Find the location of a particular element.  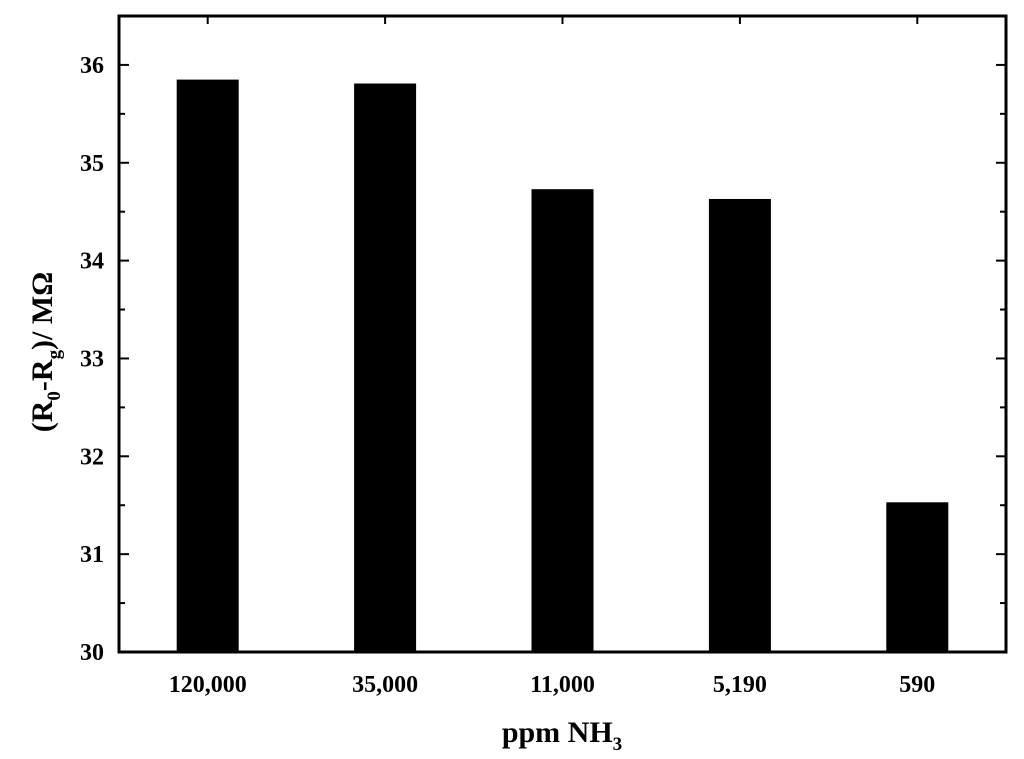

x-axis-title-part-1: ppm NH is located at coordinates (557, 732).